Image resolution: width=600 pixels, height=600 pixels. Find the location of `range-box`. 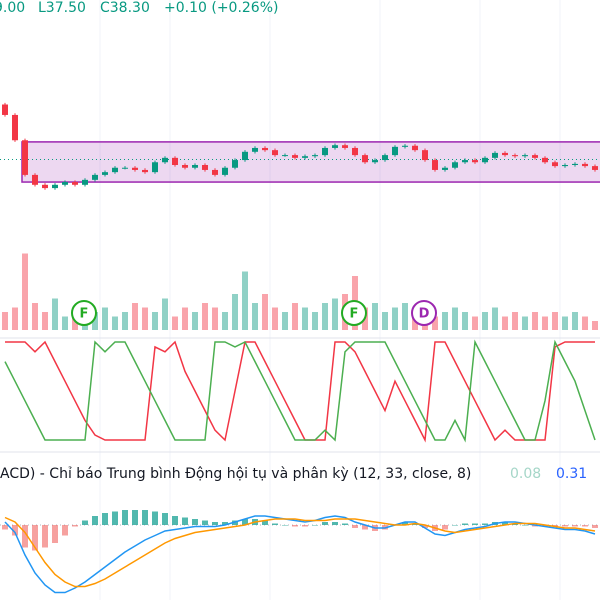

range-box is located at coordinates (310, 162).